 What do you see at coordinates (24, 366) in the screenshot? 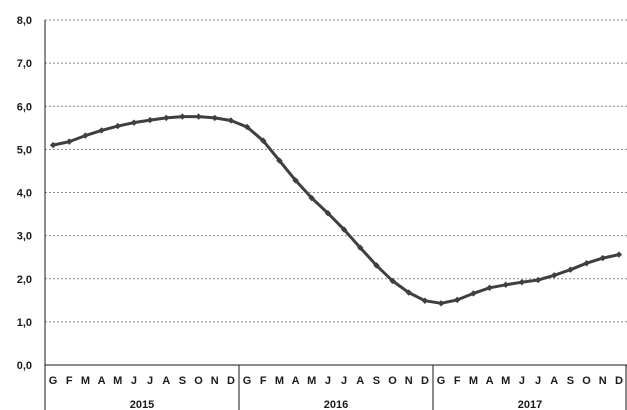
I see `y-tick-label: 0,0` at bounding box center [24, 366].